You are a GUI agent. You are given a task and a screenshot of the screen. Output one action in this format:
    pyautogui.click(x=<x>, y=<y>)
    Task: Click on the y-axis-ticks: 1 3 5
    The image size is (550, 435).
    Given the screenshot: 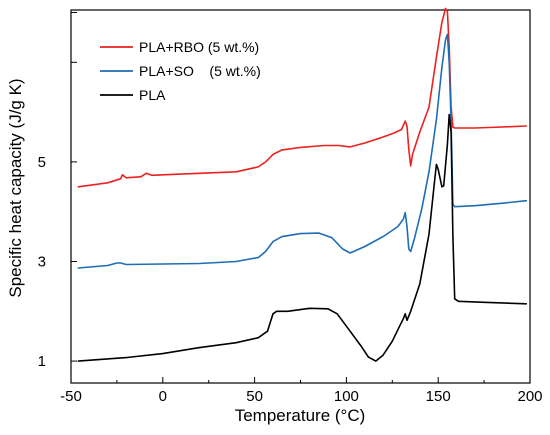 What is the action you would take?
    pyautogui.click(x=57, y=190)
    